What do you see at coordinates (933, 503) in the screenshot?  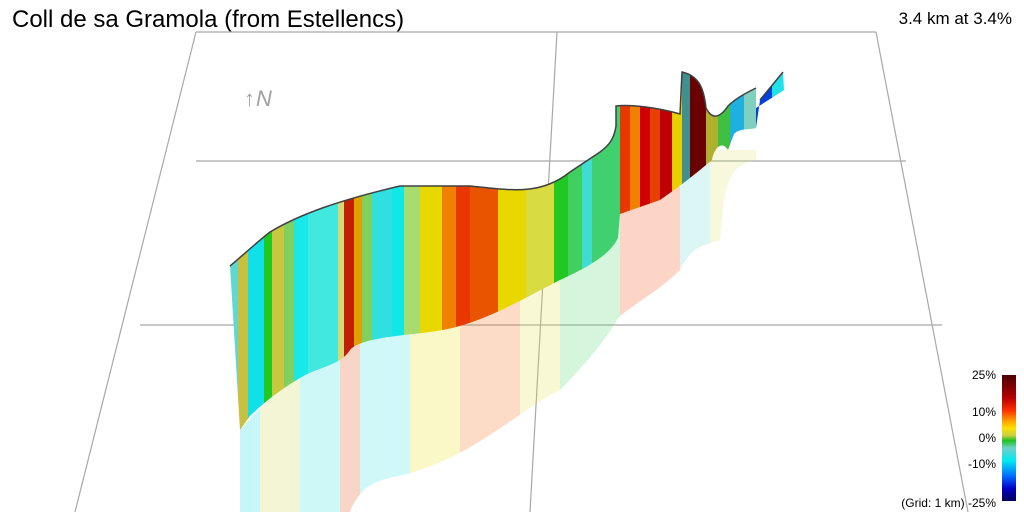 I see `grid-note: (Grid: 1 km)` at bounding box center [933, 503].